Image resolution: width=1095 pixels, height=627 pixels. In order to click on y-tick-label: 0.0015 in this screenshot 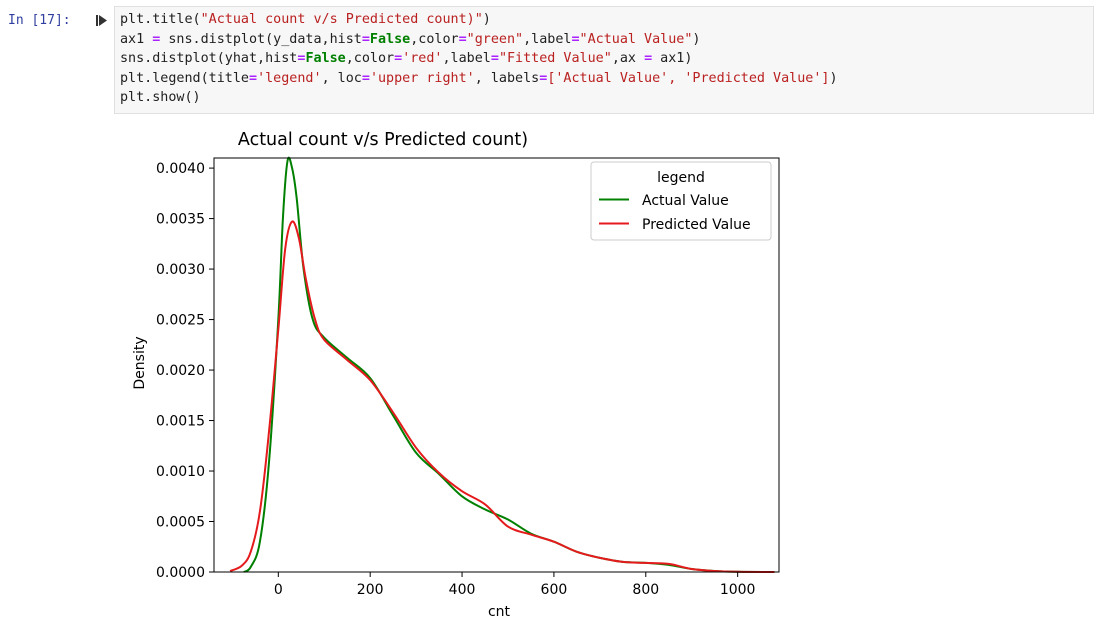, I will do `click(180, 422)`.